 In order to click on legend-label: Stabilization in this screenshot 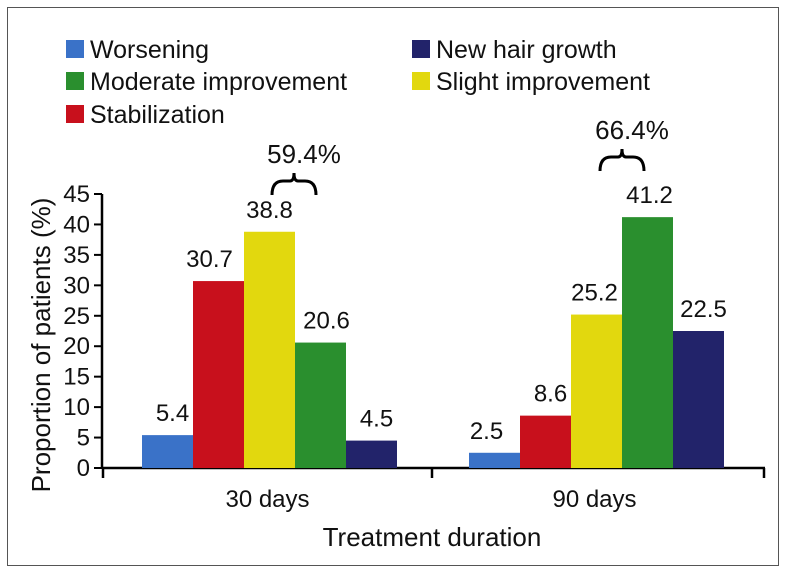, I will do `click(157, 115)`.